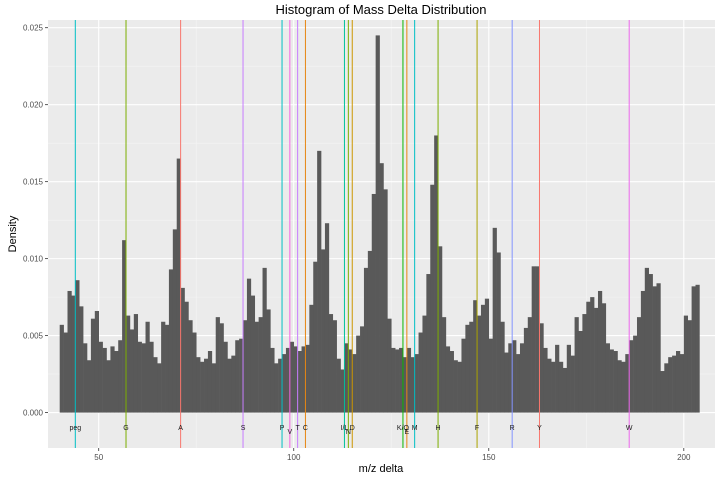 This screenshot has width=720, height=480. What do you see at coordinates (125, 428) in the screenshot?
I see `reference-label: G` at bounding box center [125, 428].